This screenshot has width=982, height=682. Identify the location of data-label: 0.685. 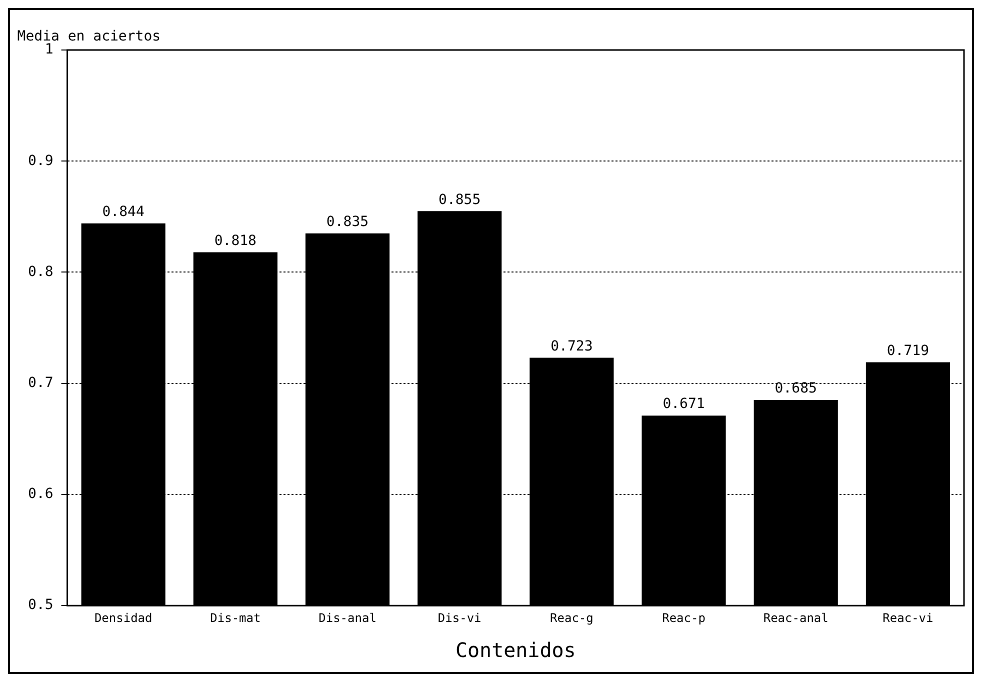
(795, 388).